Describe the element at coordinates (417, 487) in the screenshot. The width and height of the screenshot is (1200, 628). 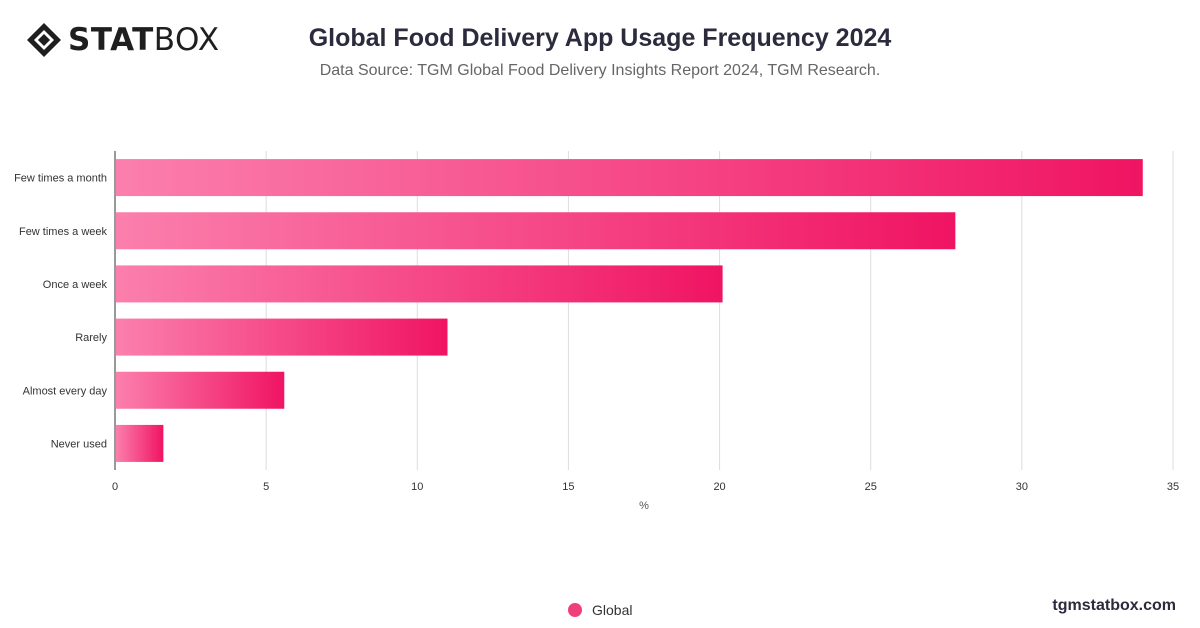
I see `x-tick-label: 10` at that location.